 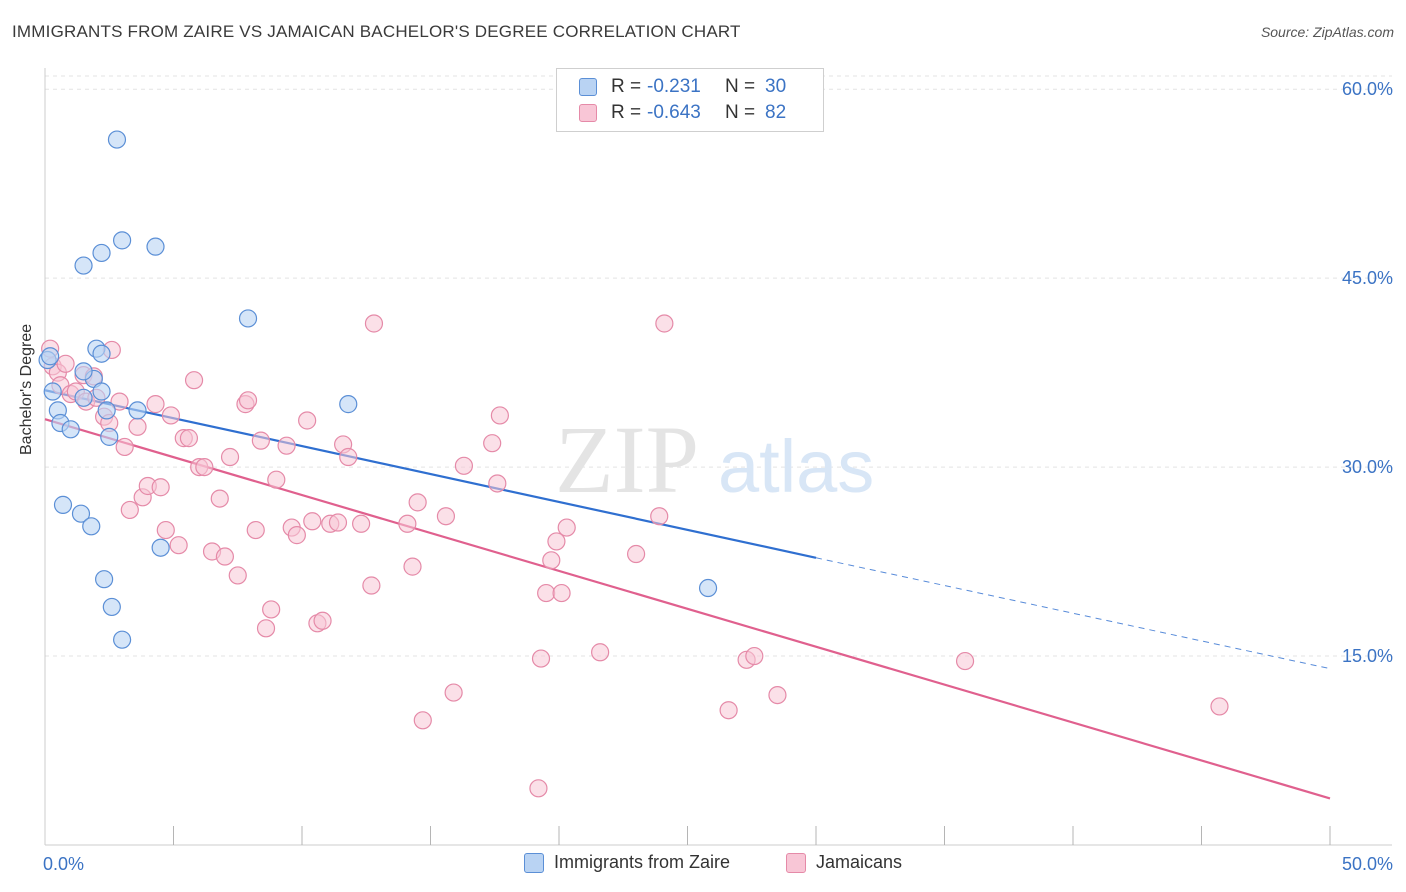 I want to click on chart-source: Source: ZipAtlas.com, so click(x=1327, y=32).